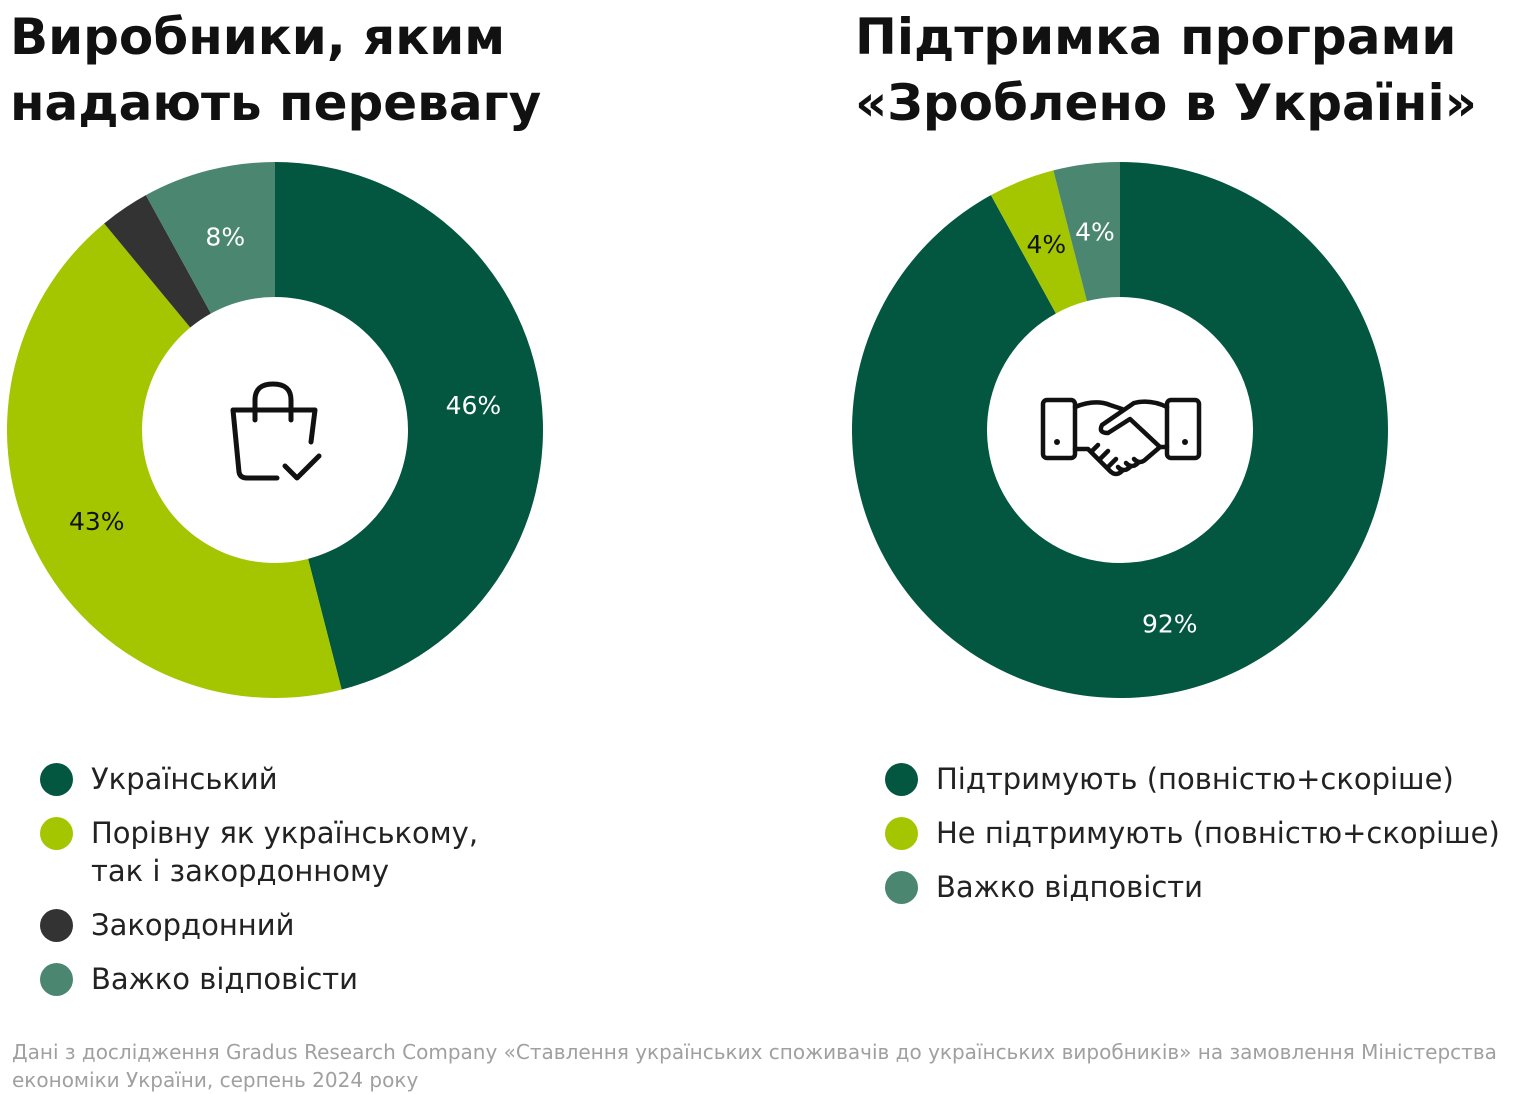  What do you see at coordinates (193, 925) in the screenshot?
I see `legend-label: Закордонний` at bounding box center [193, 925].